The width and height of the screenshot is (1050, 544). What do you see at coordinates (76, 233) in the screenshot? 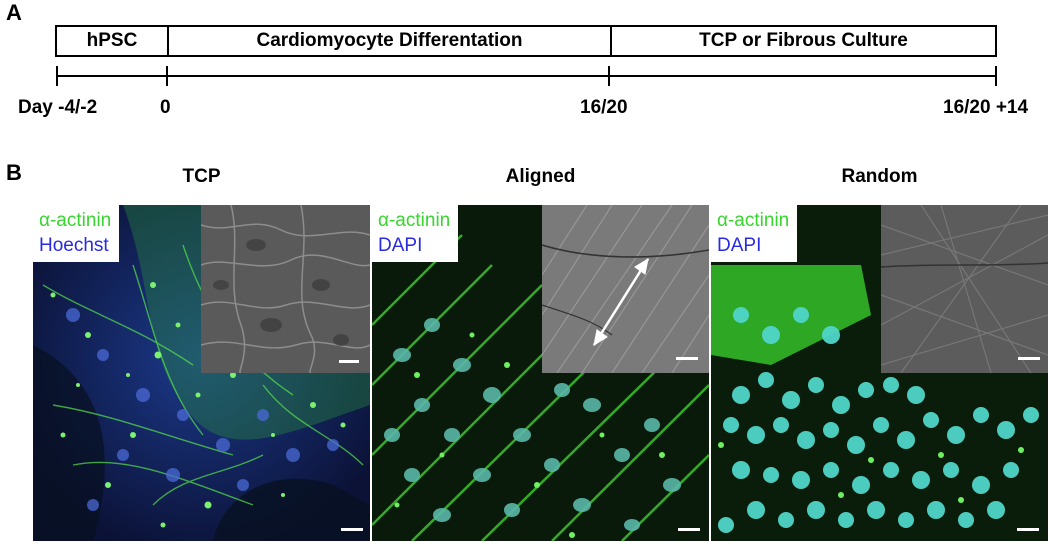
I see `stain-legend-tcp: α-actinin Hoechst` at bounding box center [76, 233].